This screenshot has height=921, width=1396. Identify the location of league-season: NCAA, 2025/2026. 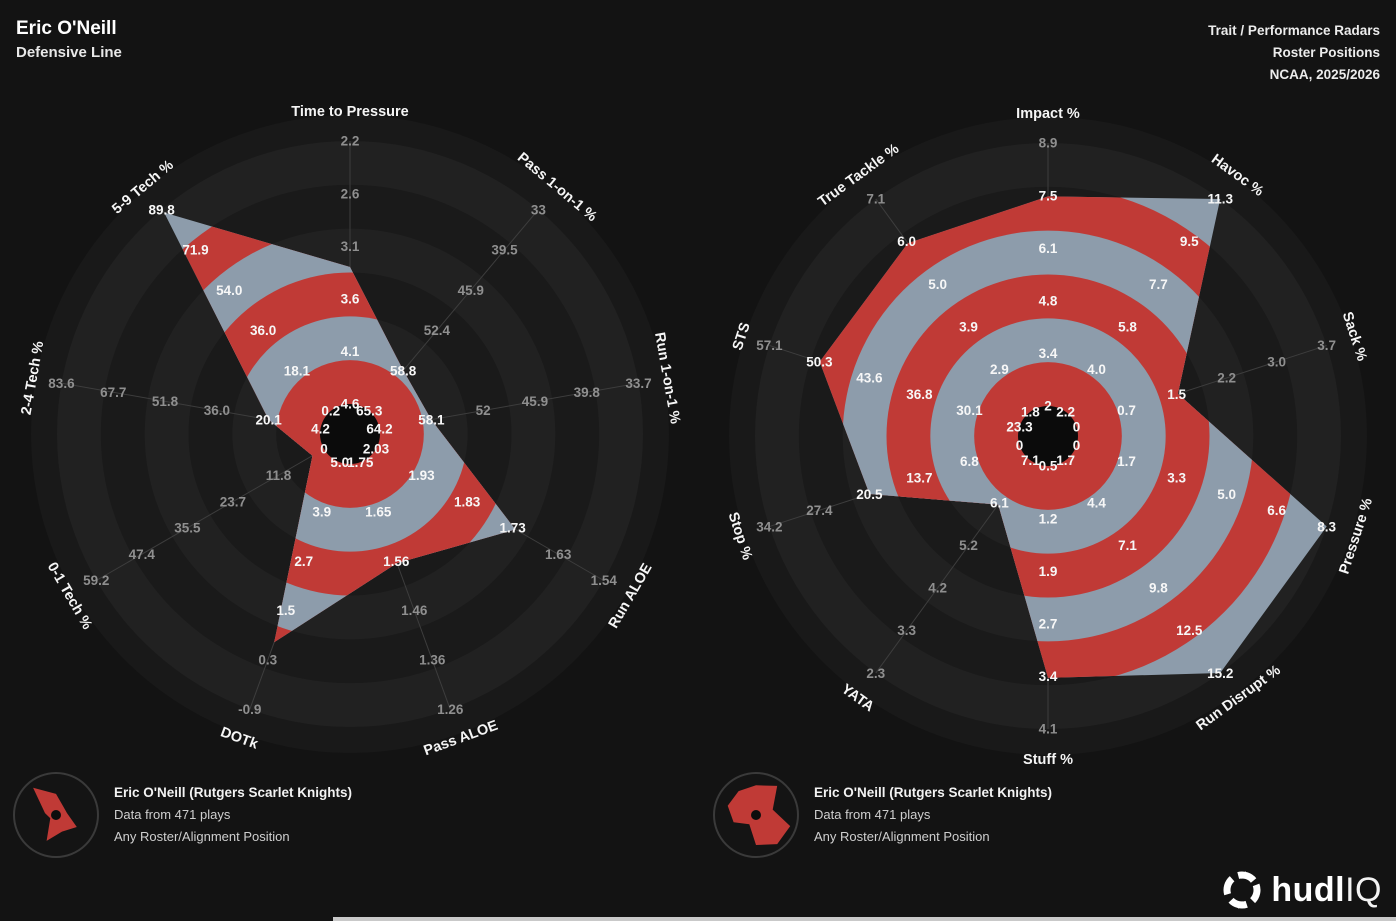
(1324, 74).